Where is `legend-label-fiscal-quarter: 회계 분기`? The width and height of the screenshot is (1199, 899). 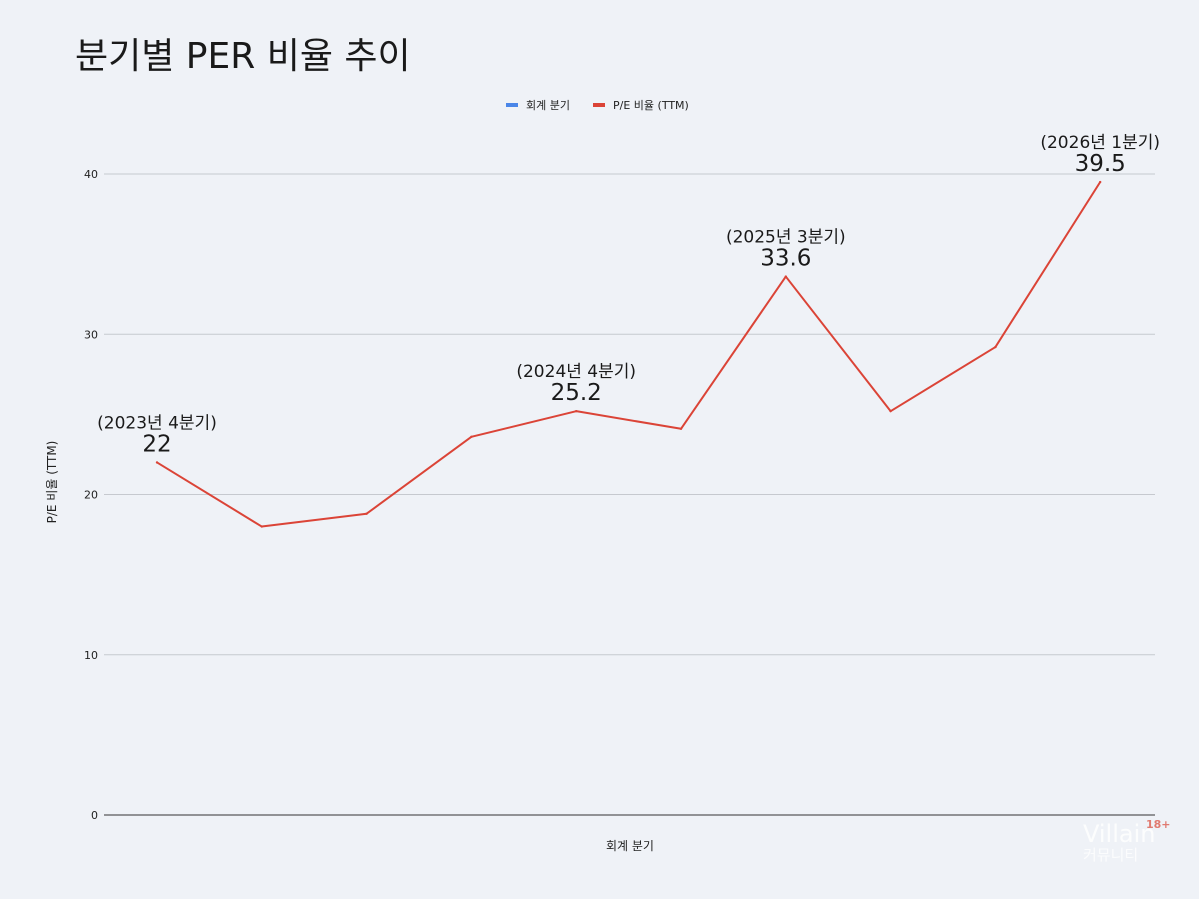 legend-label-fiscal-quarter: 회계 분기 is located at coordinates (548, 105).